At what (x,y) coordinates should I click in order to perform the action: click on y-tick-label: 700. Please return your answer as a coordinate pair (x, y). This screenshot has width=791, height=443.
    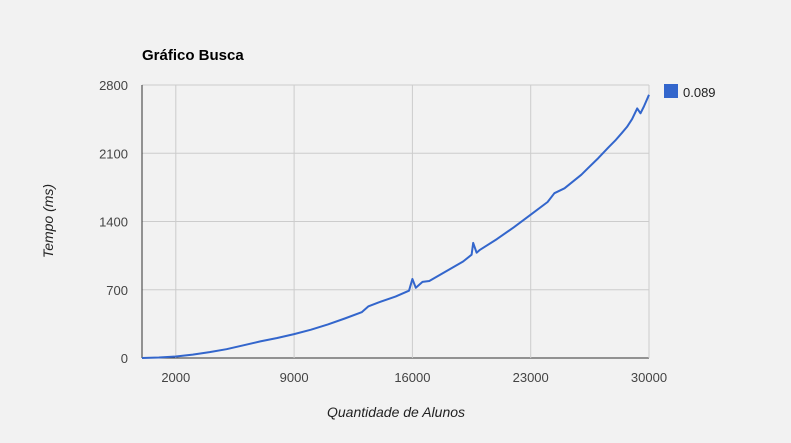
    Looking at the image, I should click on (117, 290).